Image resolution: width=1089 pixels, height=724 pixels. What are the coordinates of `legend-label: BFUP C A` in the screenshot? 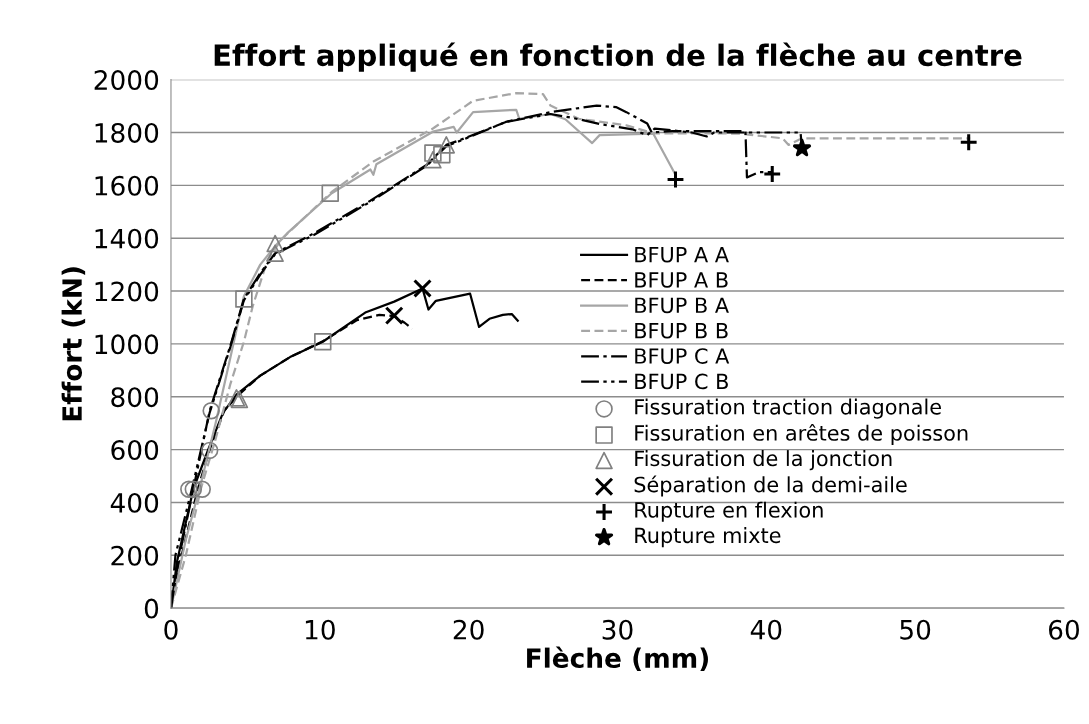 It's located at (682, 356).